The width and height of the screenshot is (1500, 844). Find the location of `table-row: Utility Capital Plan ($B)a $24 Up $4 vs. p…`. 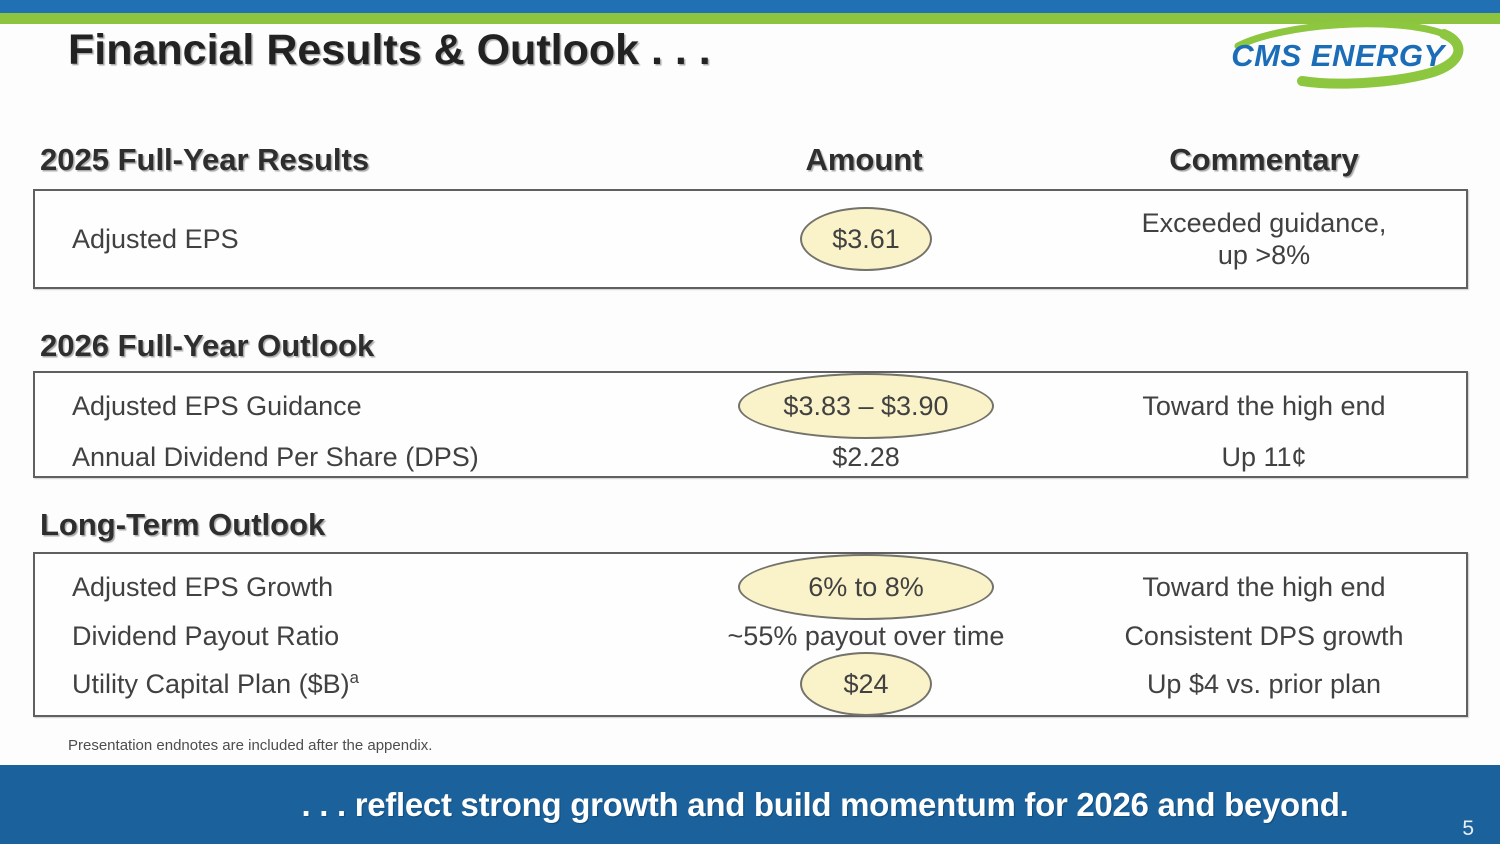

table-row: Utility Capital Plan ($B)a $24 Up $4 vs. p… is located at coordinates (750, 684).